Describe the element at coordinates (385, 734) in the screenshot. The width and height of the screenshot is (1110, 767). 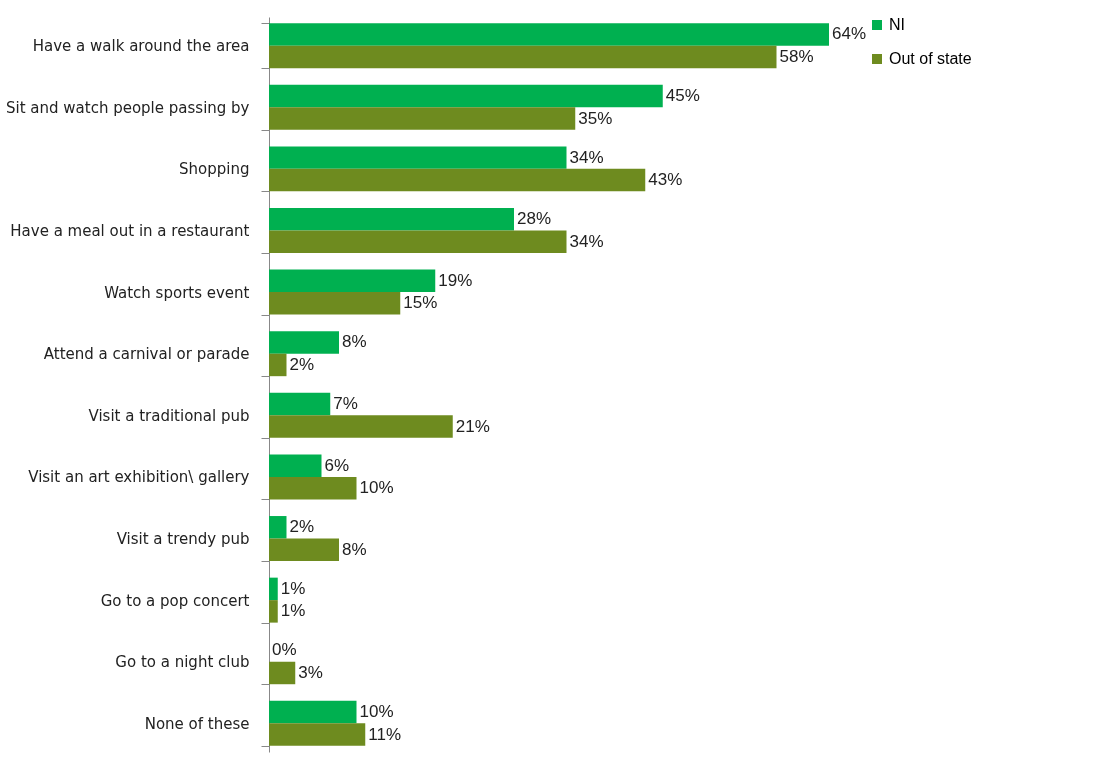
I see `data-label: 11%` at that location.